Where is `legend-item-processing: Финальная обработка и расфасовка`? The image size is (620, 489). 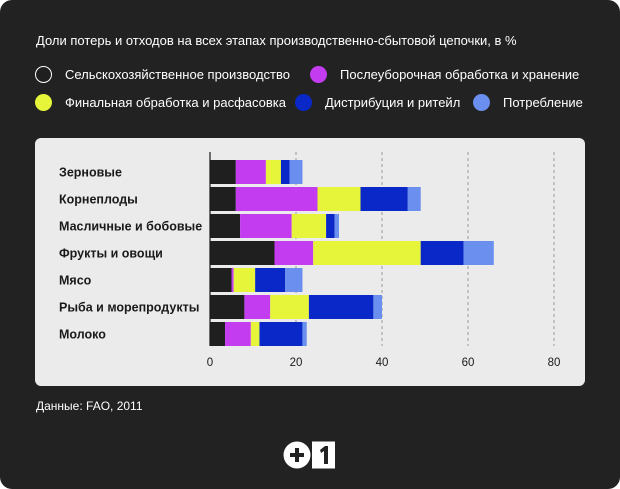 legend-item-processing: Финальная обработка и расфасовка is located at coordinates (160, 102).